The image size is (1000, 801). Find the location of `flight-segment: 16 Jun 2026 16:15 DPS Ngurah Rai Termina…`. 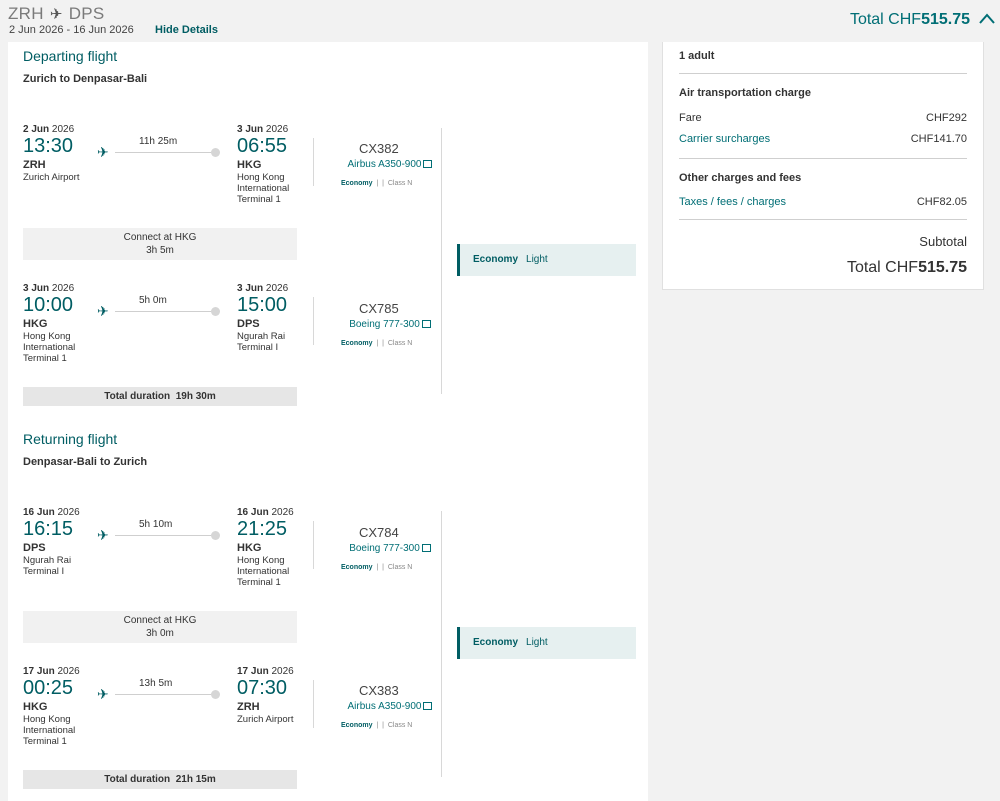

flight-segment: 16 Jun 2026 16:15 DPS Ngurah Rai Termina… is located at coordinates (233, 552).